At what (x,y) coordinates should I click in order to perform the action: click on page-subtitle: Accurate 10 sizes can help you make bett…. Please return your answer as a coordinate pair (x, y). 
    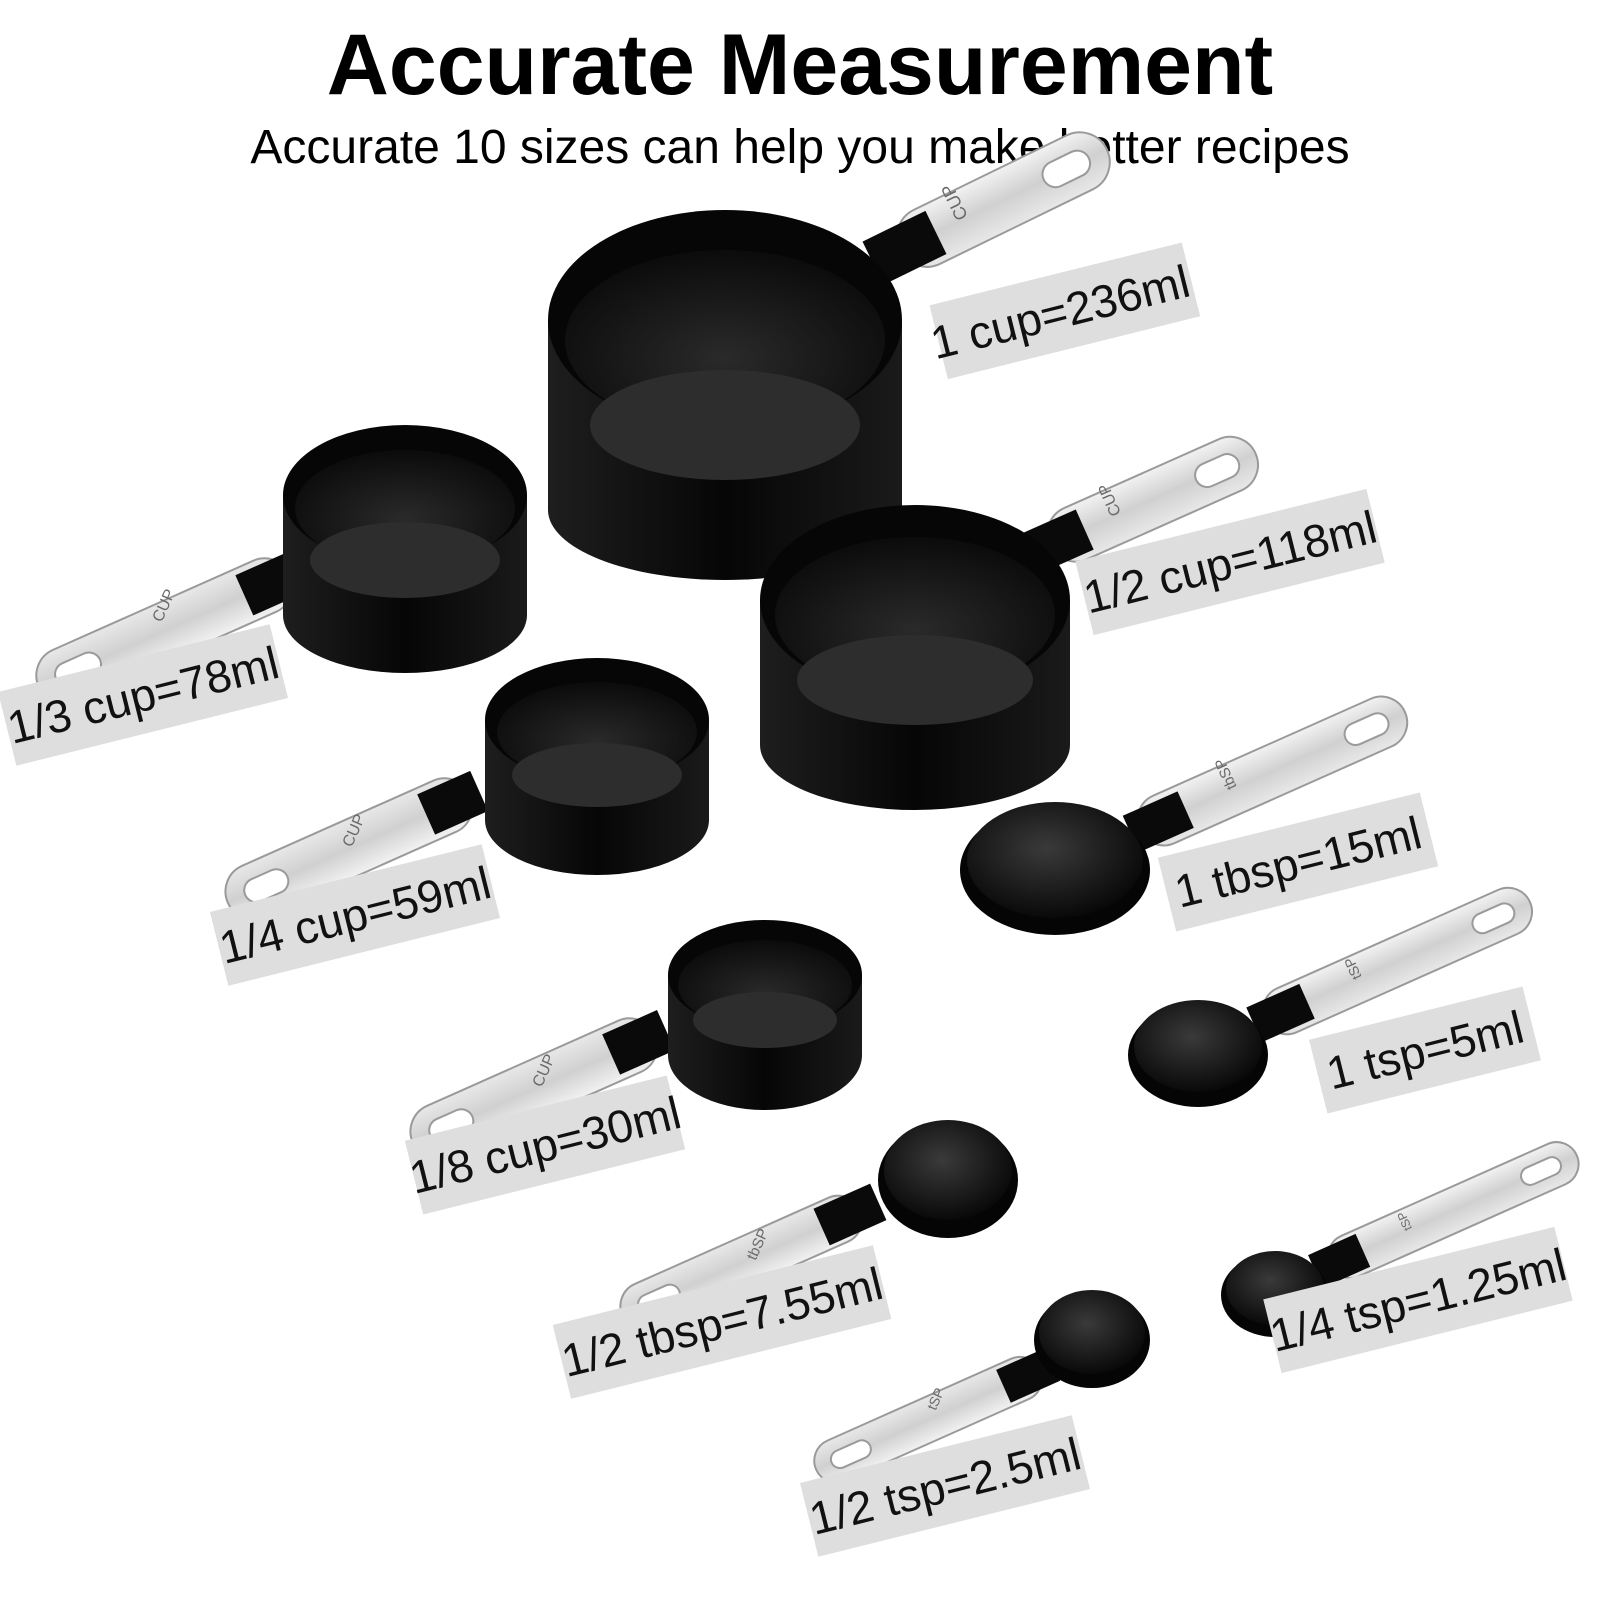
    Looking at the image, I should click on (800, 147).